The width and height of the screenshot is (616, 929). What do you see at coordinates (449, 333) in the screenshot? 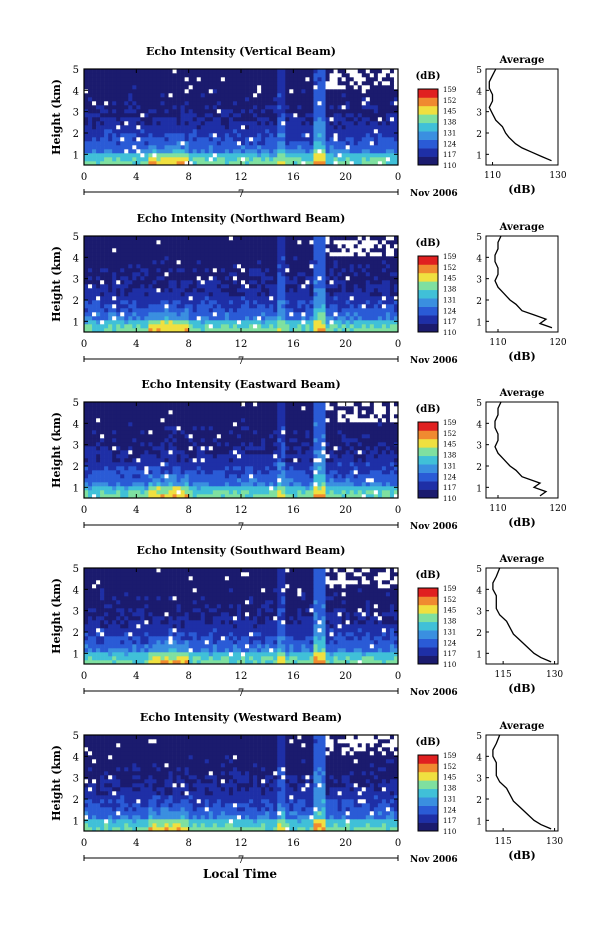
I see `colorbar-label: 110` at bounding box center [449, 333].